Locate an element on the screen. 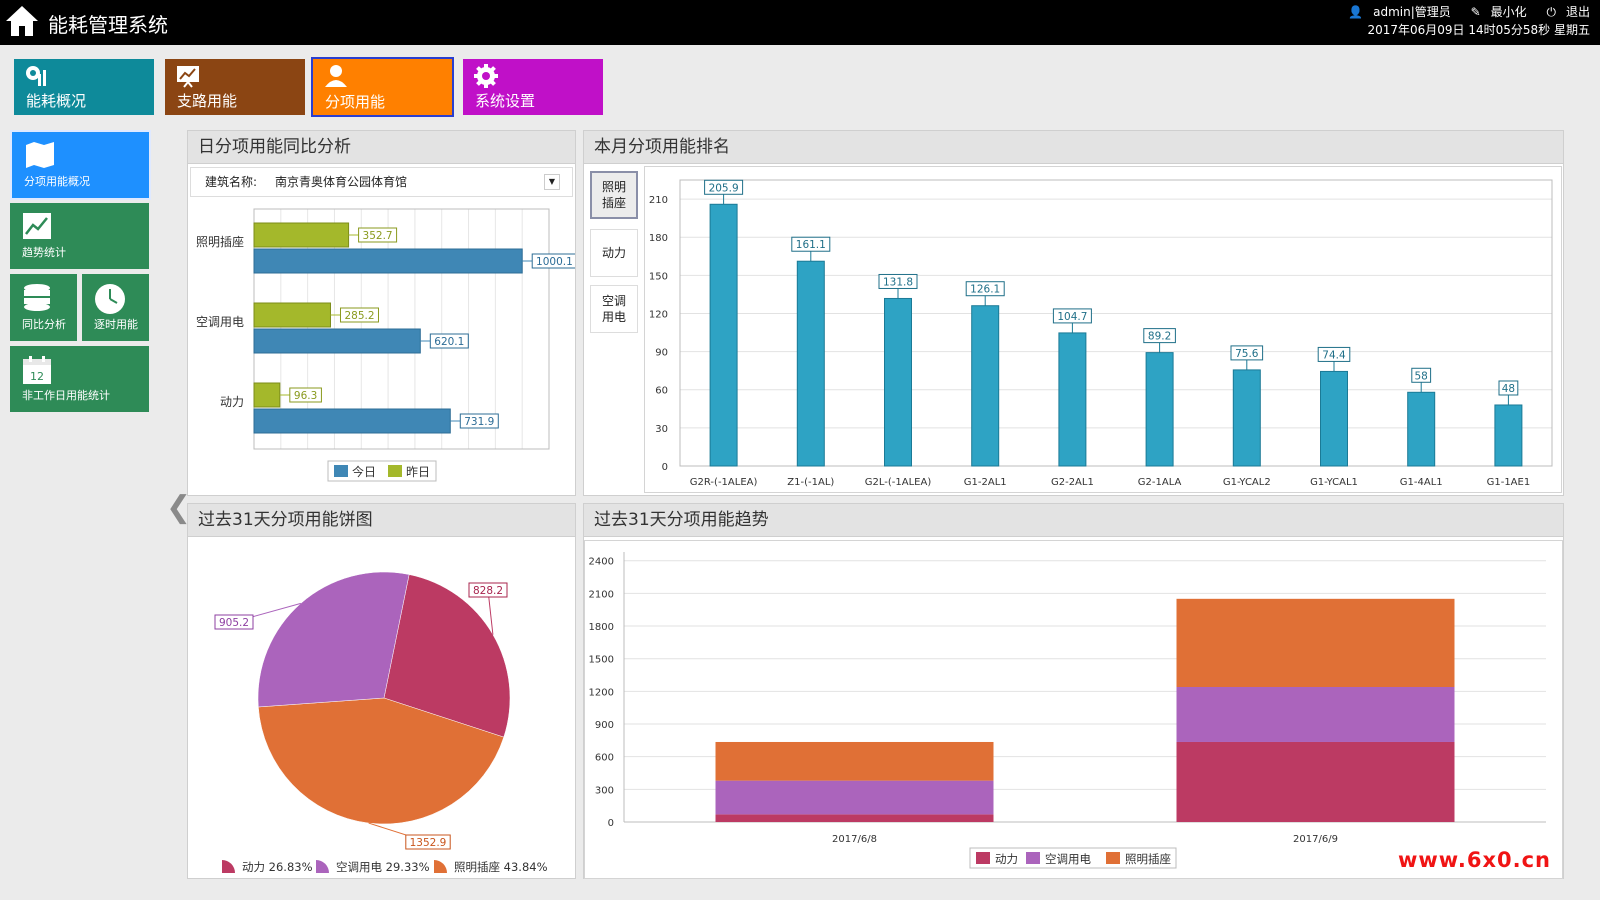  y-tick-label: 1800 is located at coordinates (601, 627).